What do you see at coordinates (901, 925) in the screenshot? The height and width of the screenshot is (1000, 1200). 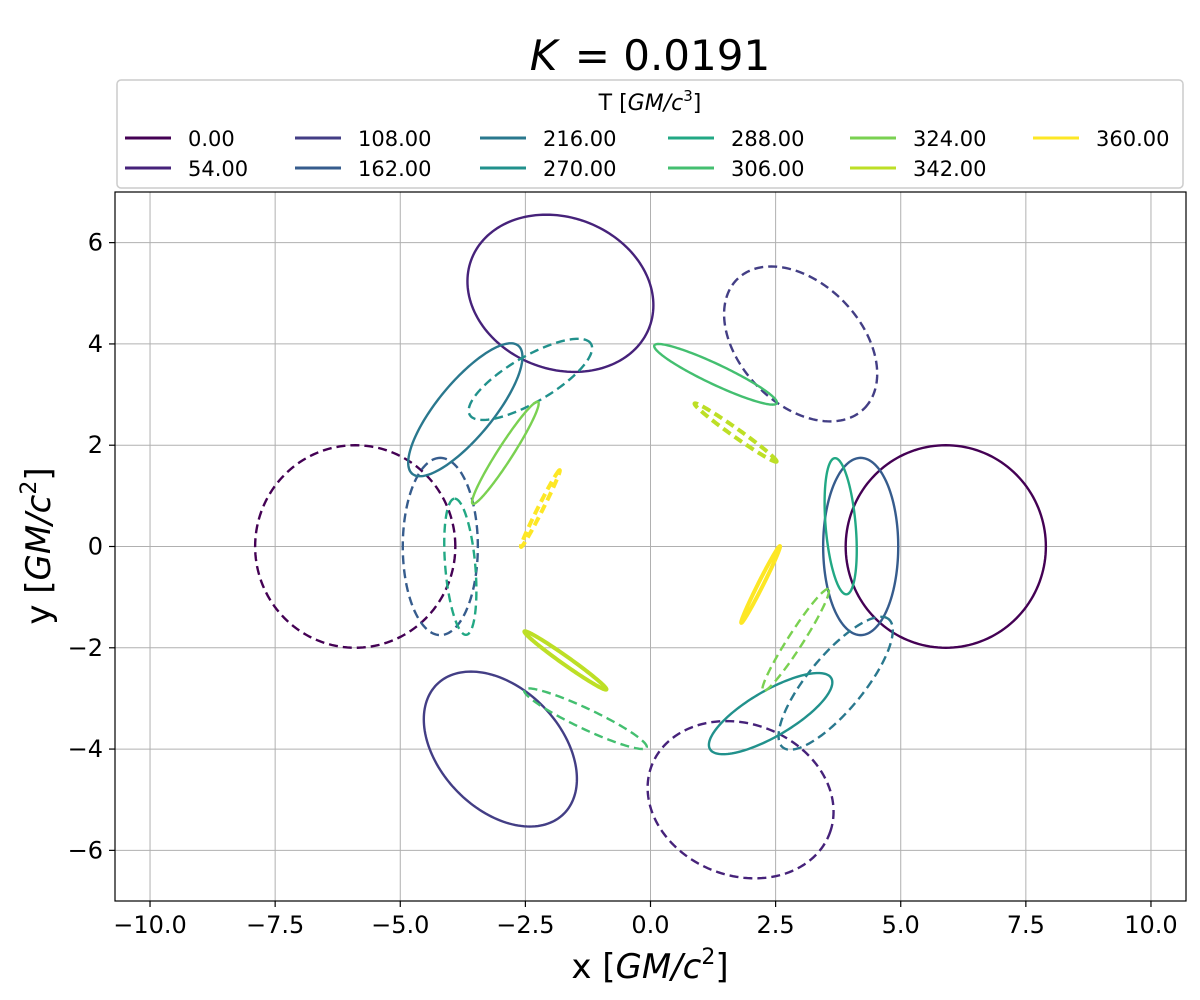 I see `x-tick-label: 5.0` at bounding box center [901, 925].